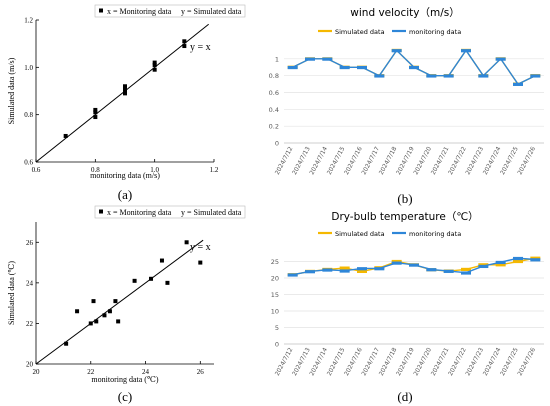  I want to click on reference-line-a, so click(122, 93).